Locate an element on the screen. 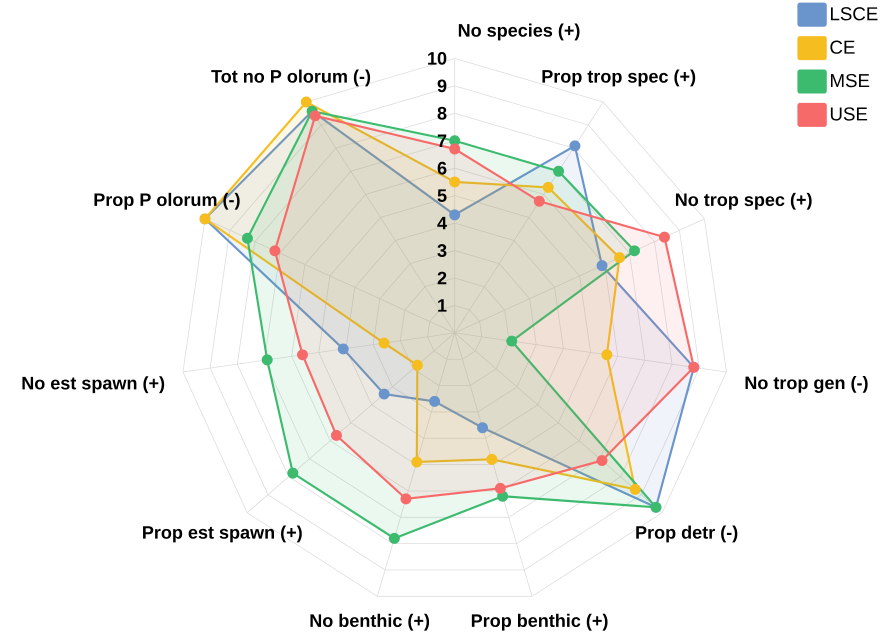  spoke-label: No trop spec (+) is located at coordinates (744, 201).